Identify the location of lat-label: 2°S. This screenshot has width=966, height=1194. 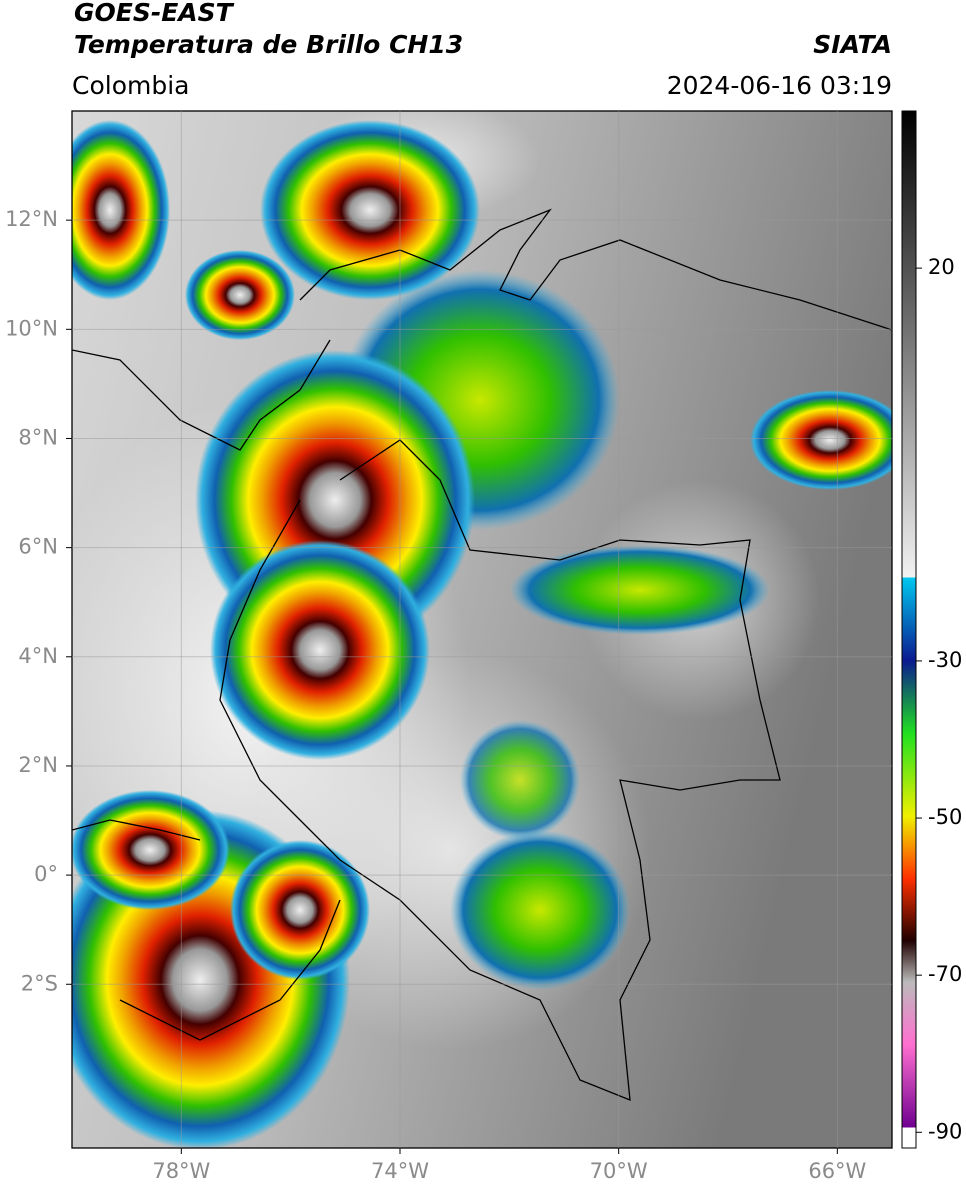
(39, 983).